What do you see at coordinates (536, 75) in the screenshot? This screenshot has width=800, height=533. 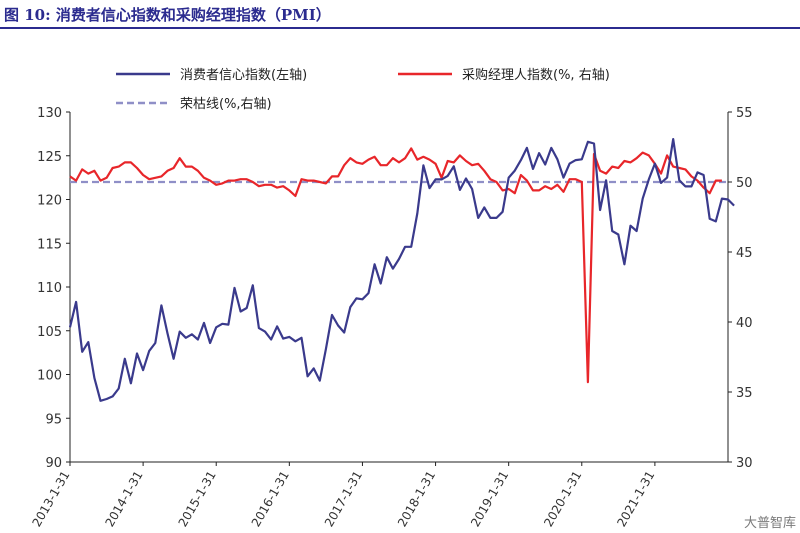 I see `legend-label-pmi: 采购经理人指数(%, 右轴)` at bounding box center [536, 75].